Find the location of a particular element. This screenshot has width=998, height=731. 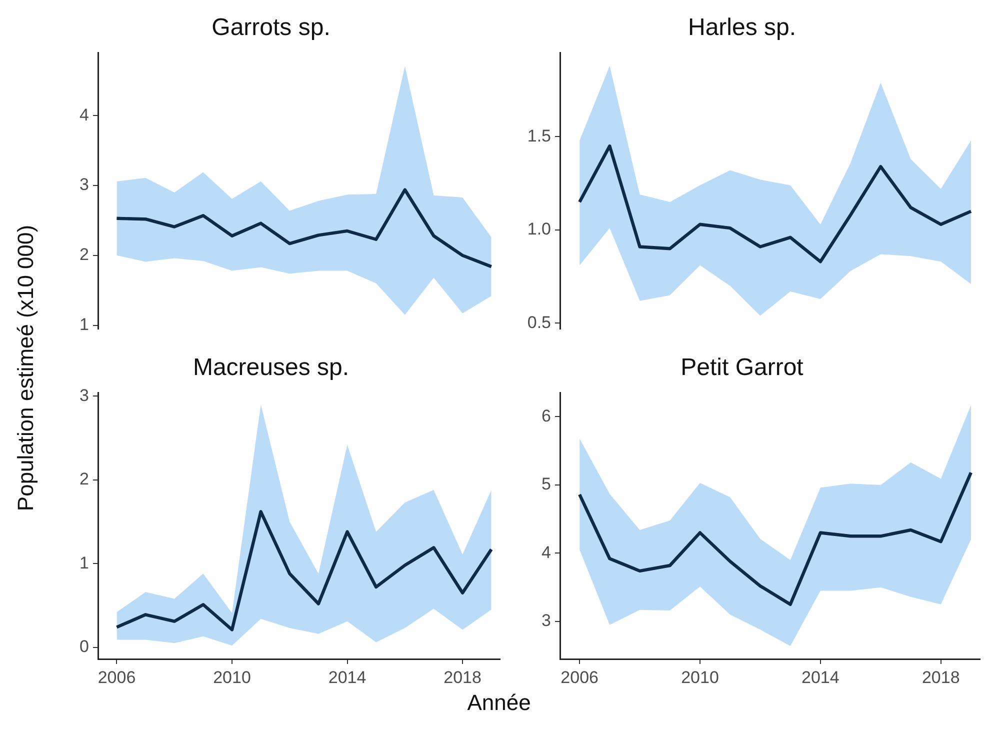

y-tick-label: 1.0 is located at coordinates (539, 229).